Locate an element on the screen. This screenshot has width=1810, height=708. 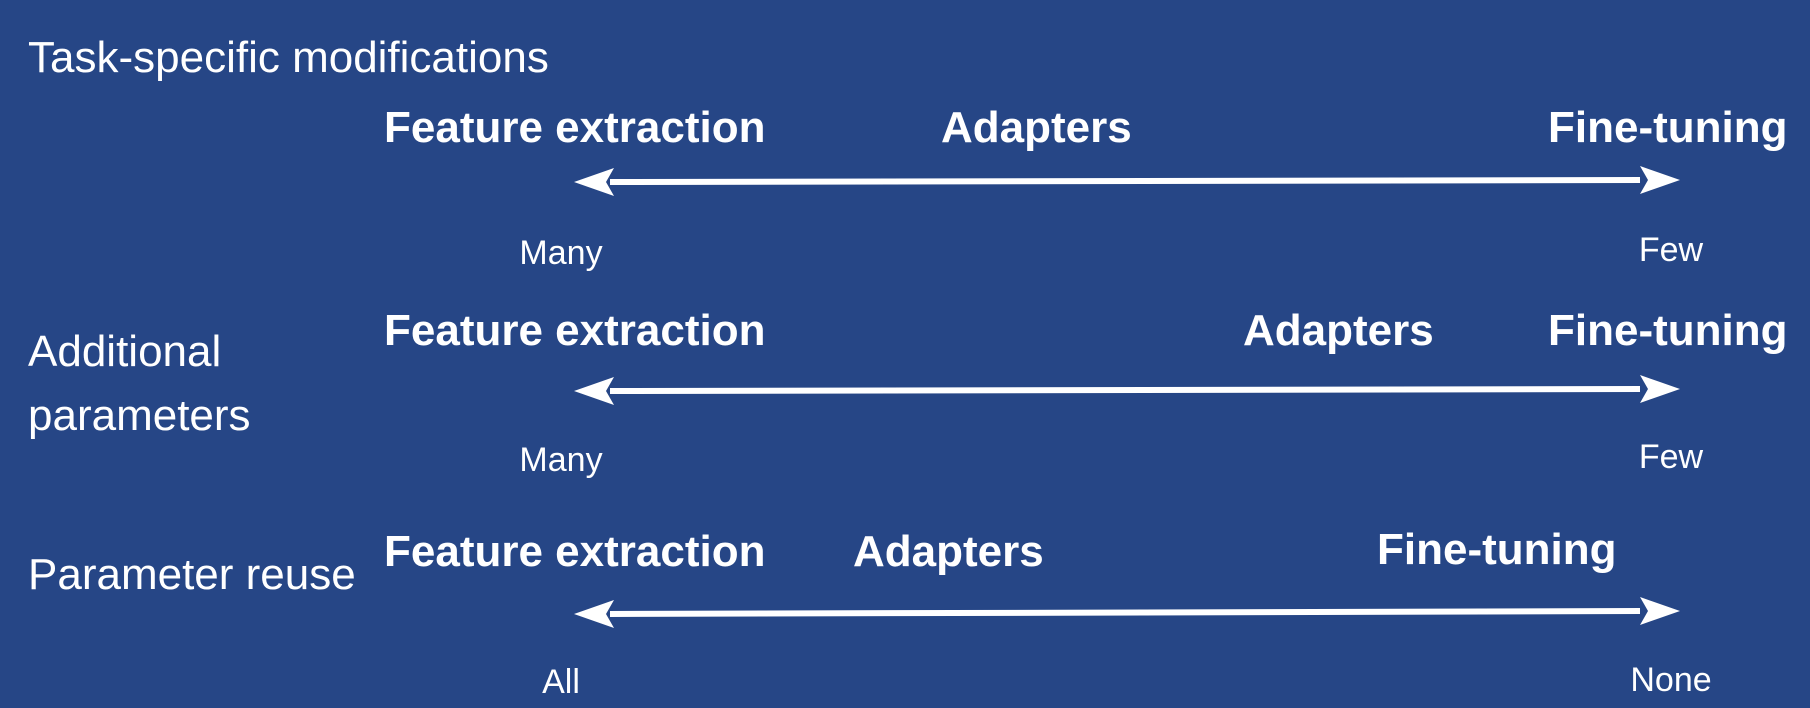
row-label-text: Additional parameters is located at coordinates (139, 383).